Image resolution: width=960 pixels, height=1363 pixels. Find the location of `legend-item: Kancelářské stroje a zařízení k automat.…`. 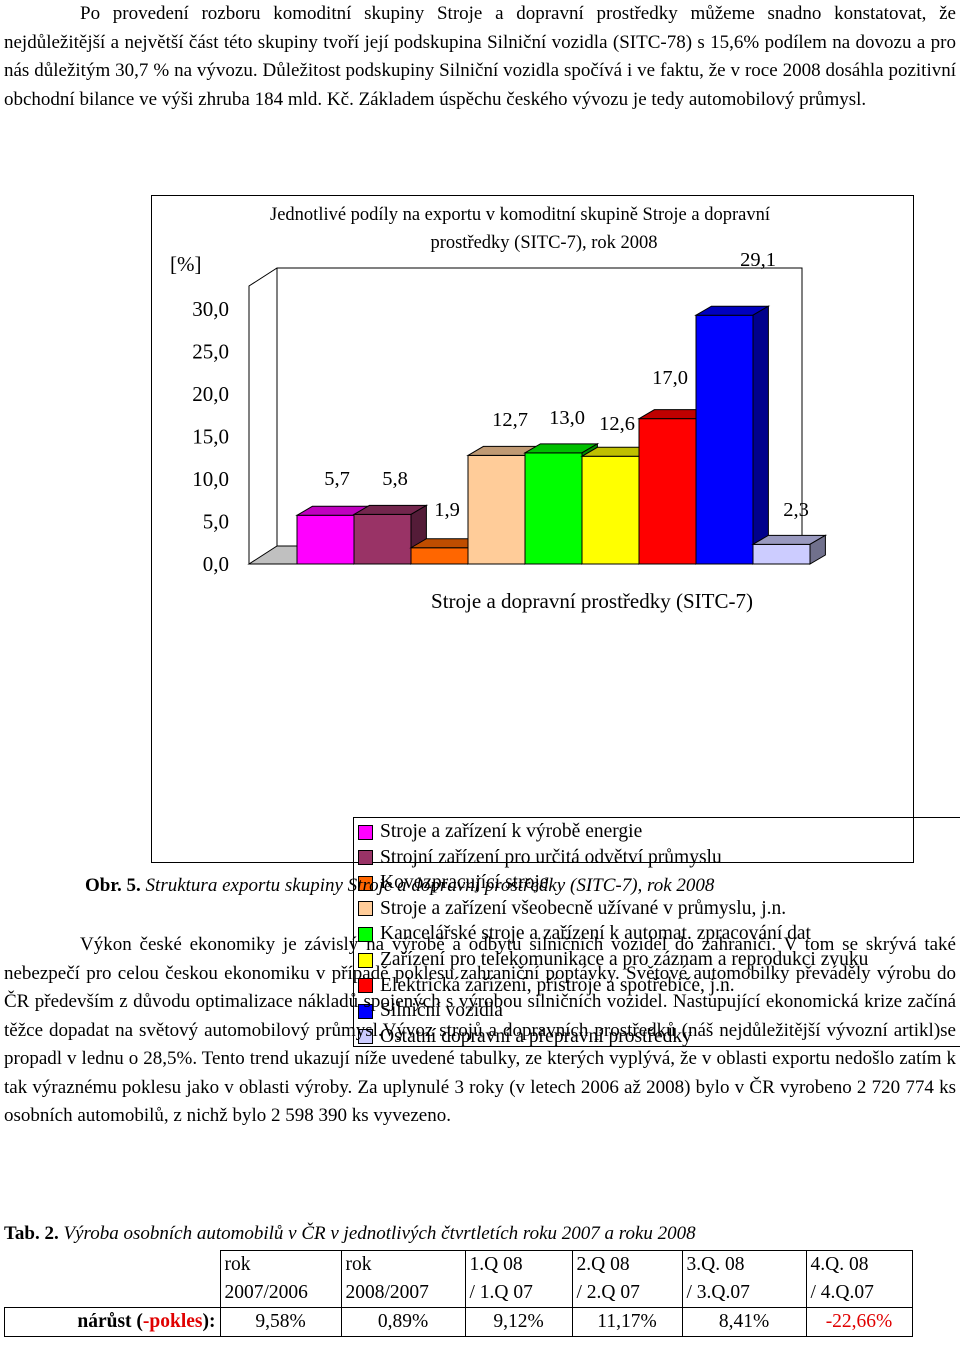

legend-item: Kancelářské stroje a zařízení k automat.… is located at coordinates (582, 934).